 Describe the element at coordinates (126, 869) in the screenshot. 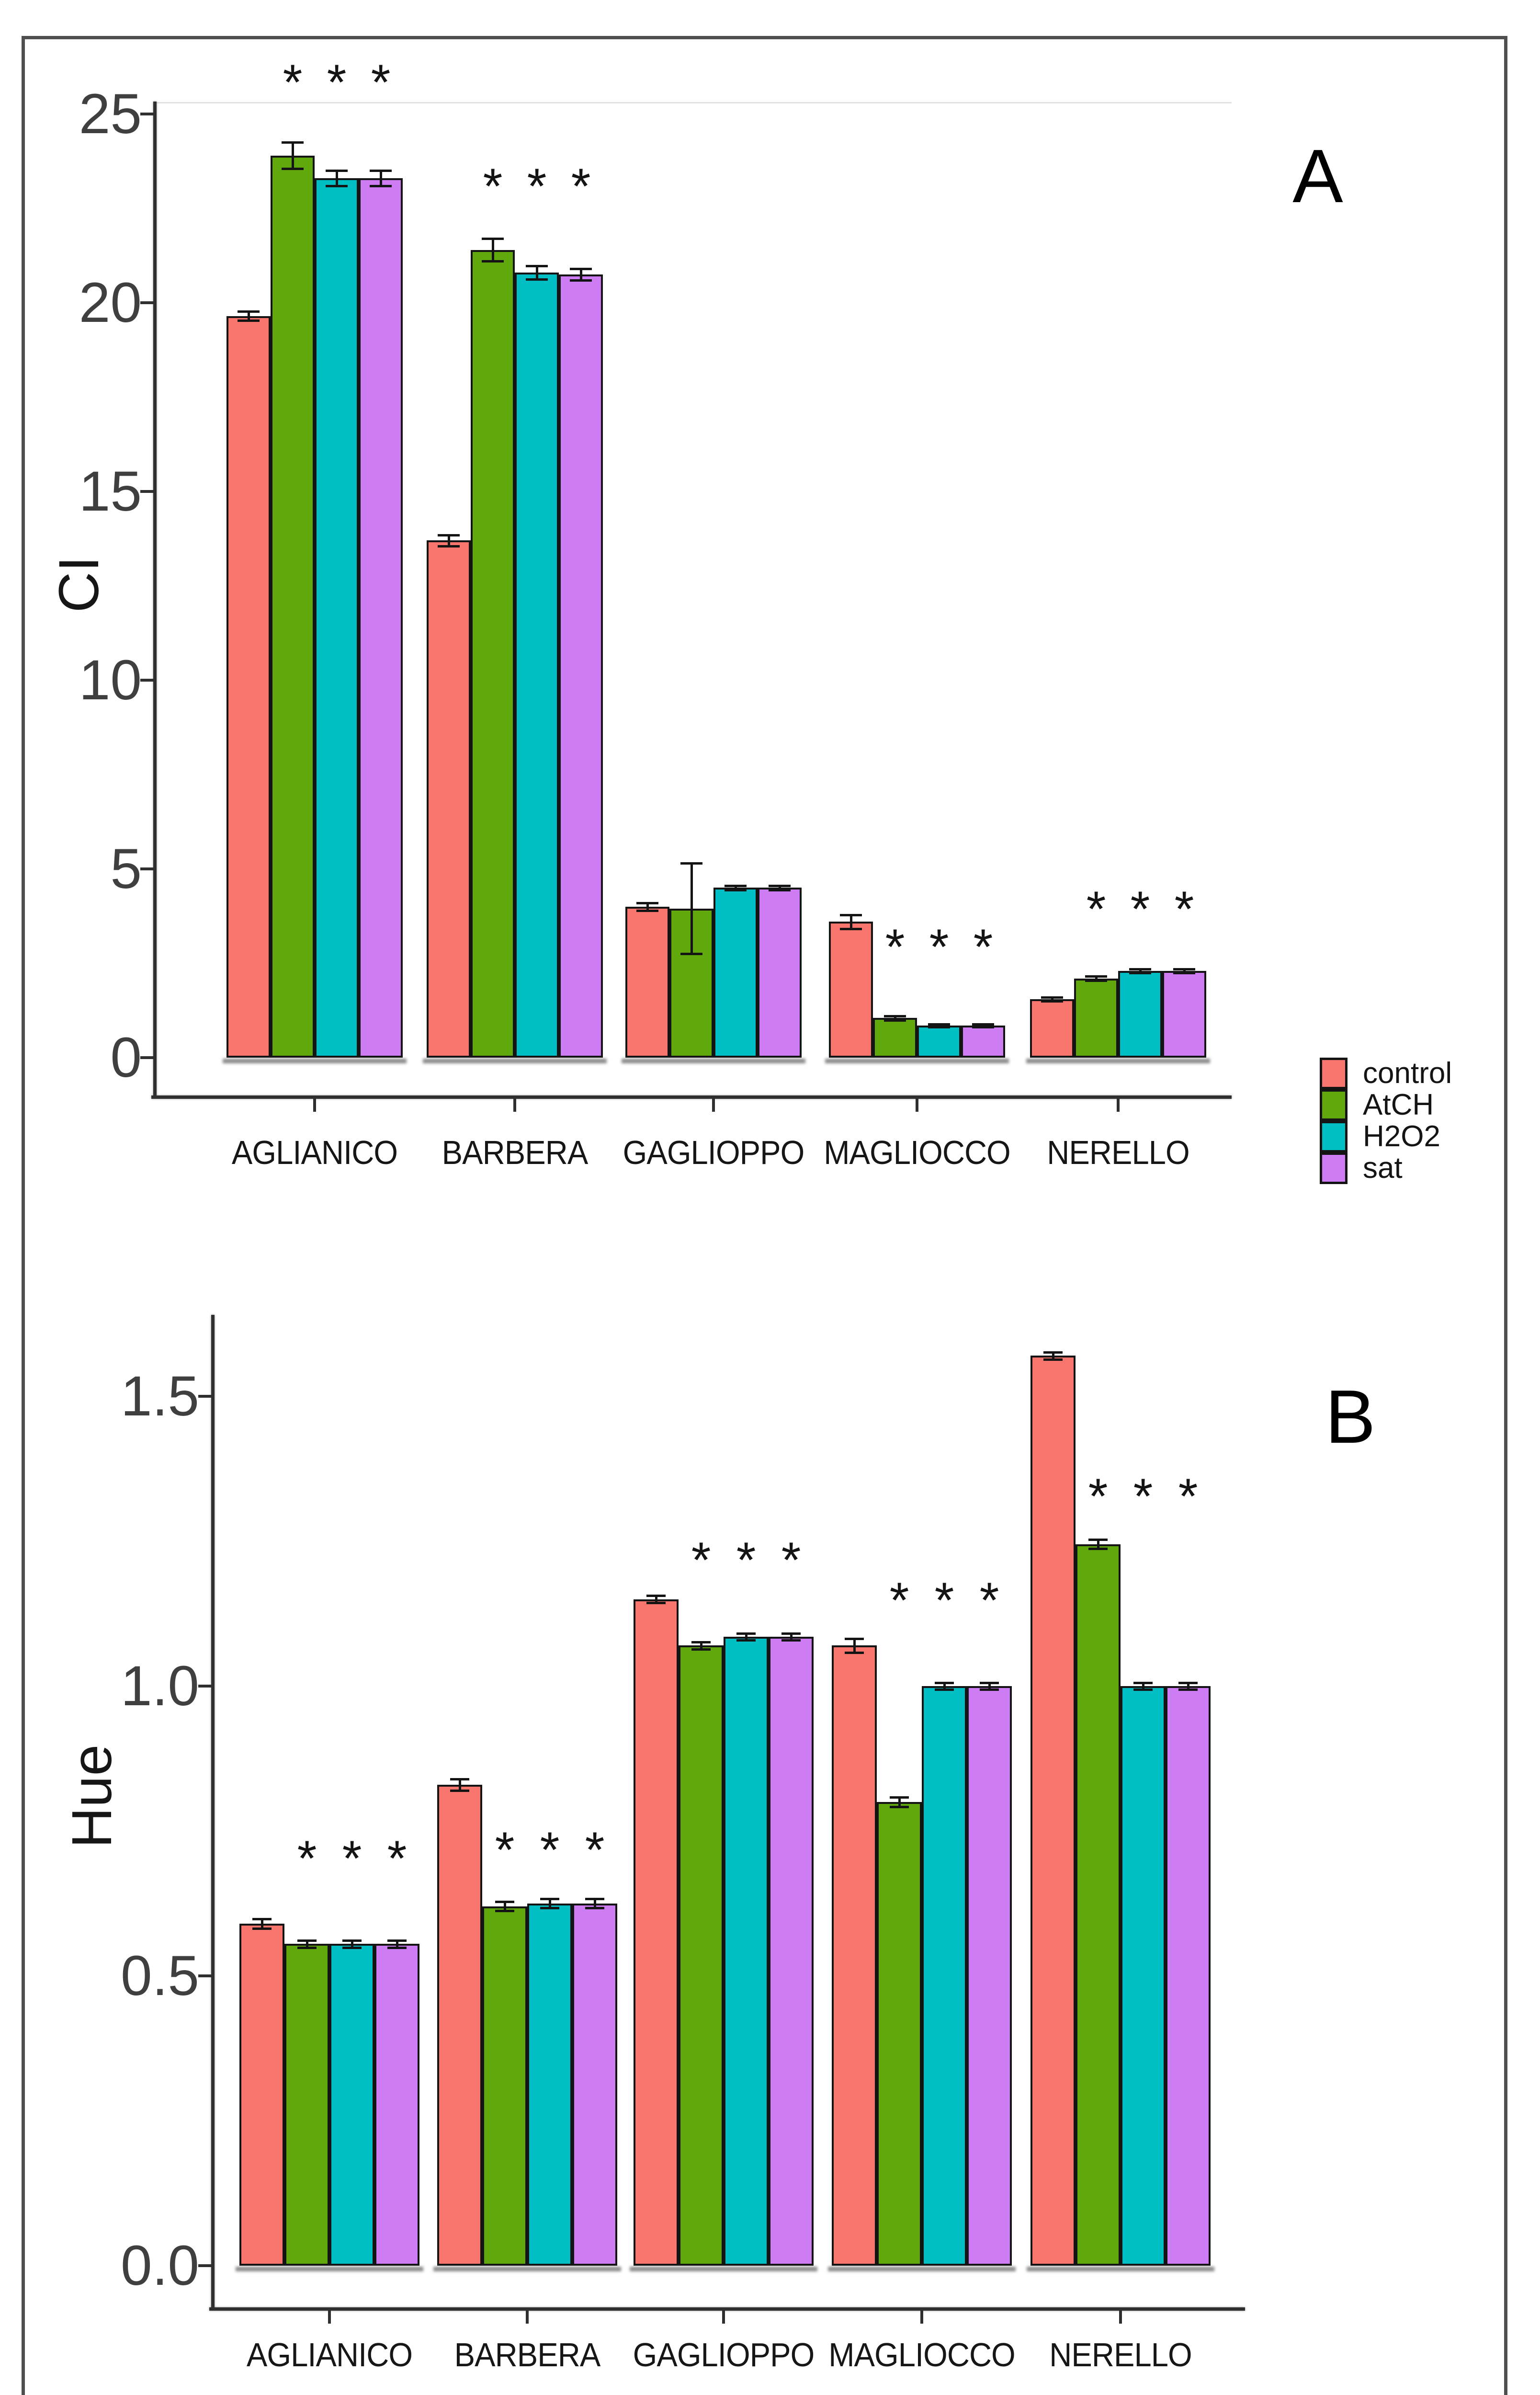

I see `y-tick-label: 5` at that location.